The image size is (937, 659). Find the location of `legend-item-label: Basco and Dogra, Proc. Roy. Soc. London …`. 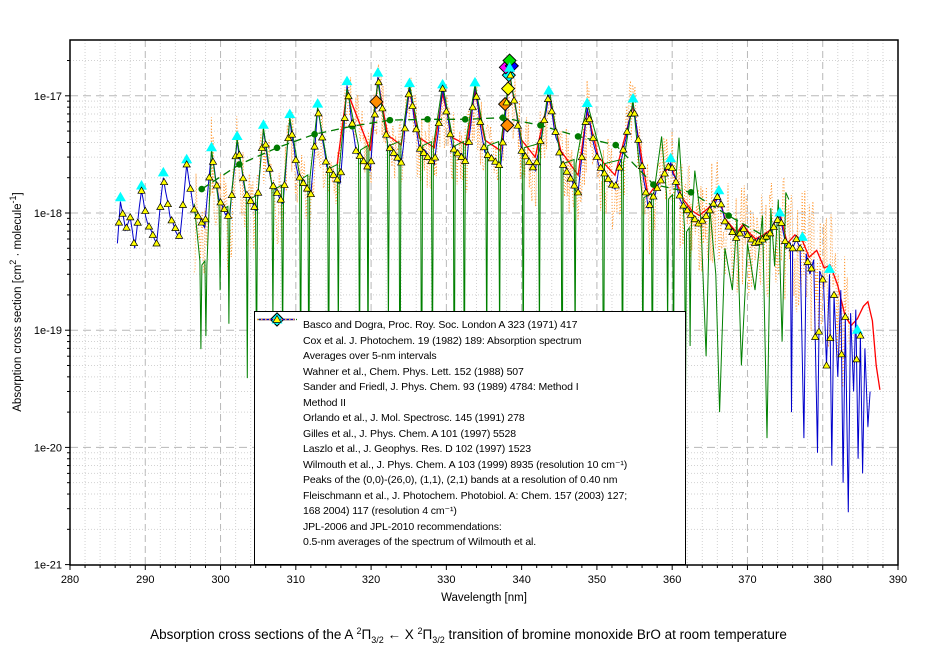

legend-item-label: Basco and Dogra, Proc. Roy. Soc. London … is located at coordinates (440, 325).